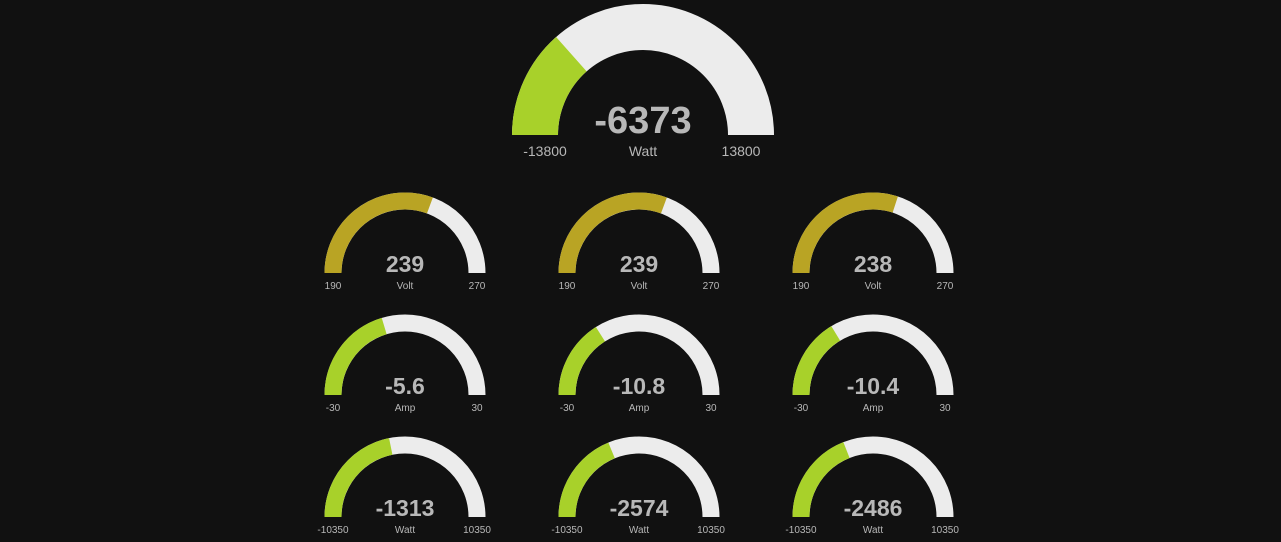 The width and height of the screenshot is (1281, 542). Describe the element at coordinates (405, 508) in the screenshot. I see `gauge-value: -1313` at that location.